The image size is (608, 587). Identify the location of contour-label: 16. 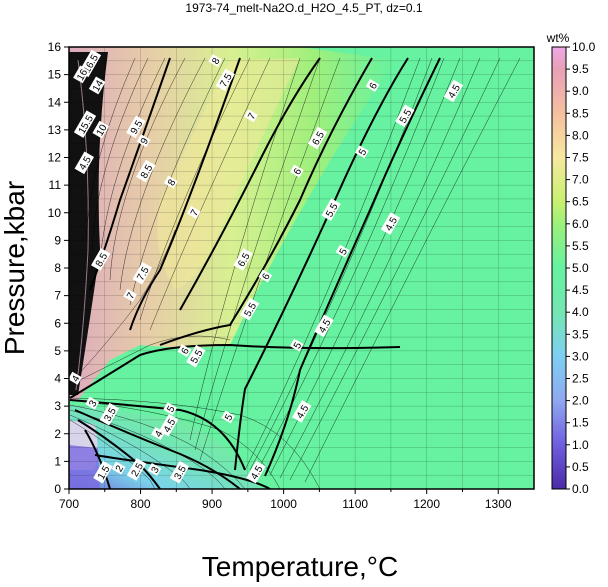
(82, 74).